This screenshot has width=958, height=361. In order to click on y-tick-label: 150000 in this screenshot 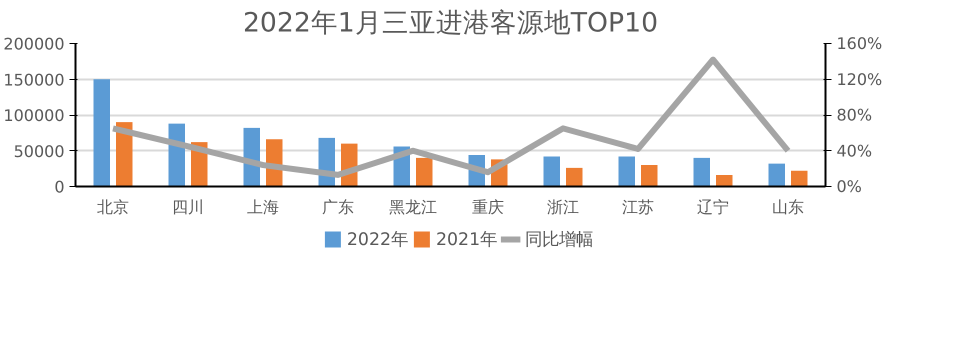, I will do `click(33, 80)`.